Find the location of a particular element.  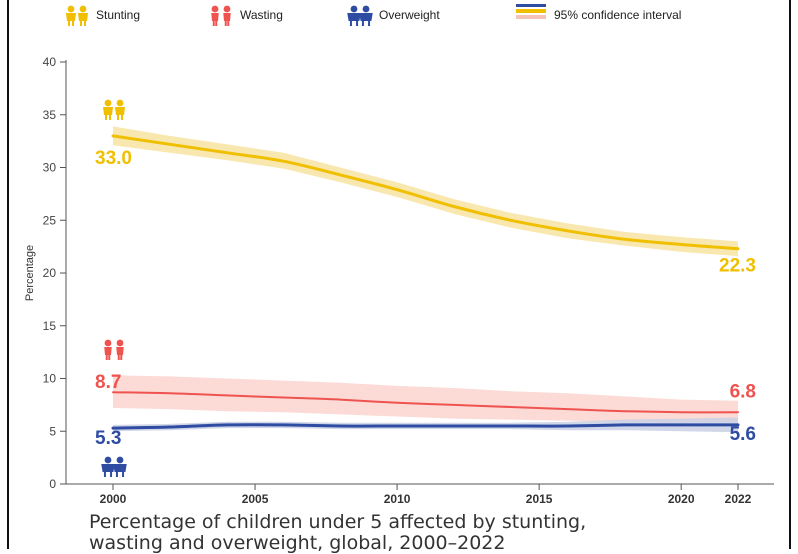

swatch-wasting is located at coordinates (531, 17).